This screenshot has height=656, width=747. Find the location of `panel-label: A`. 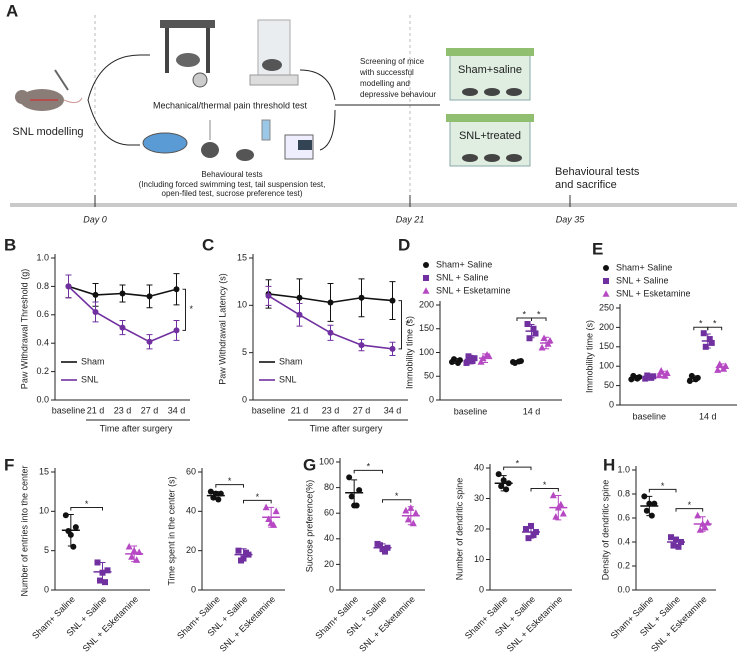

panel-label: A is located at coordinates (12, 10).